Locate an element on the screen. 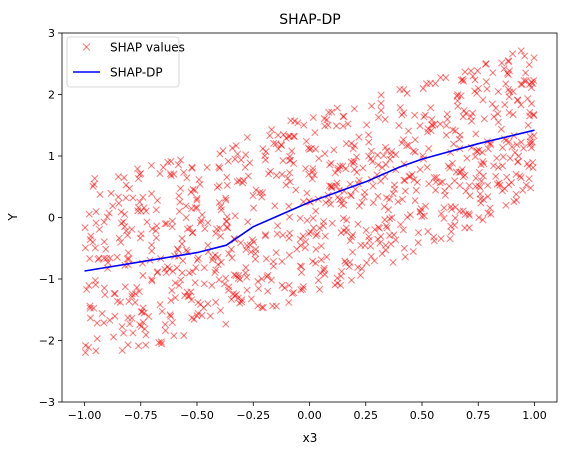 Image resolution: width=565 pixels, height=455 pixels. y-tick-label: 0 is located at coordinates (51, 218).